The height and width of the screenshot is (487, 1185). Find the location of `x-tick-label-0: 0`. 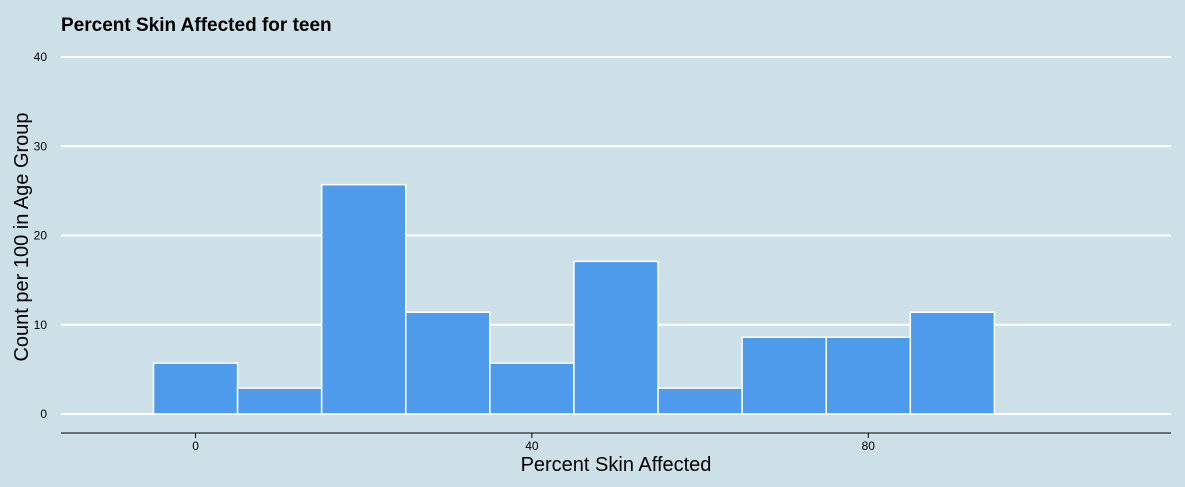

x-tick-label-0: 0 is located at coordinates (195, 446).